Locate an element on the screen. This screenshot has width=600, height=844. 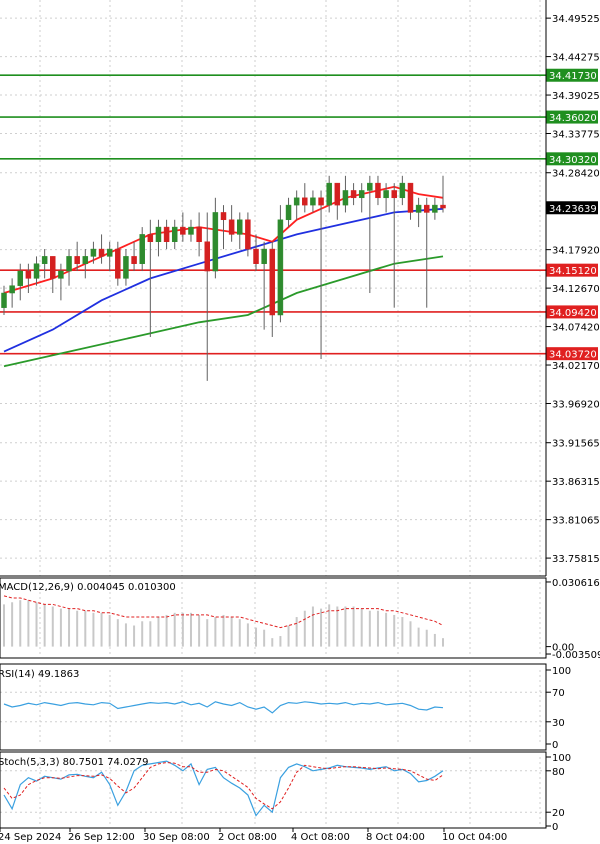
rsi-line is located at coordinates (223, 707).